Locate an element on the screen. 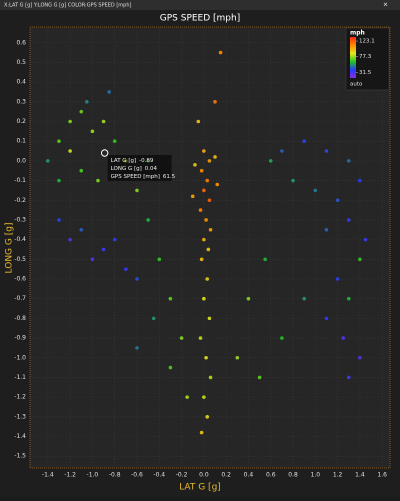 The height and width of the screenshot is (501, 400). legend-gradient is located at coordinates (353, 57).